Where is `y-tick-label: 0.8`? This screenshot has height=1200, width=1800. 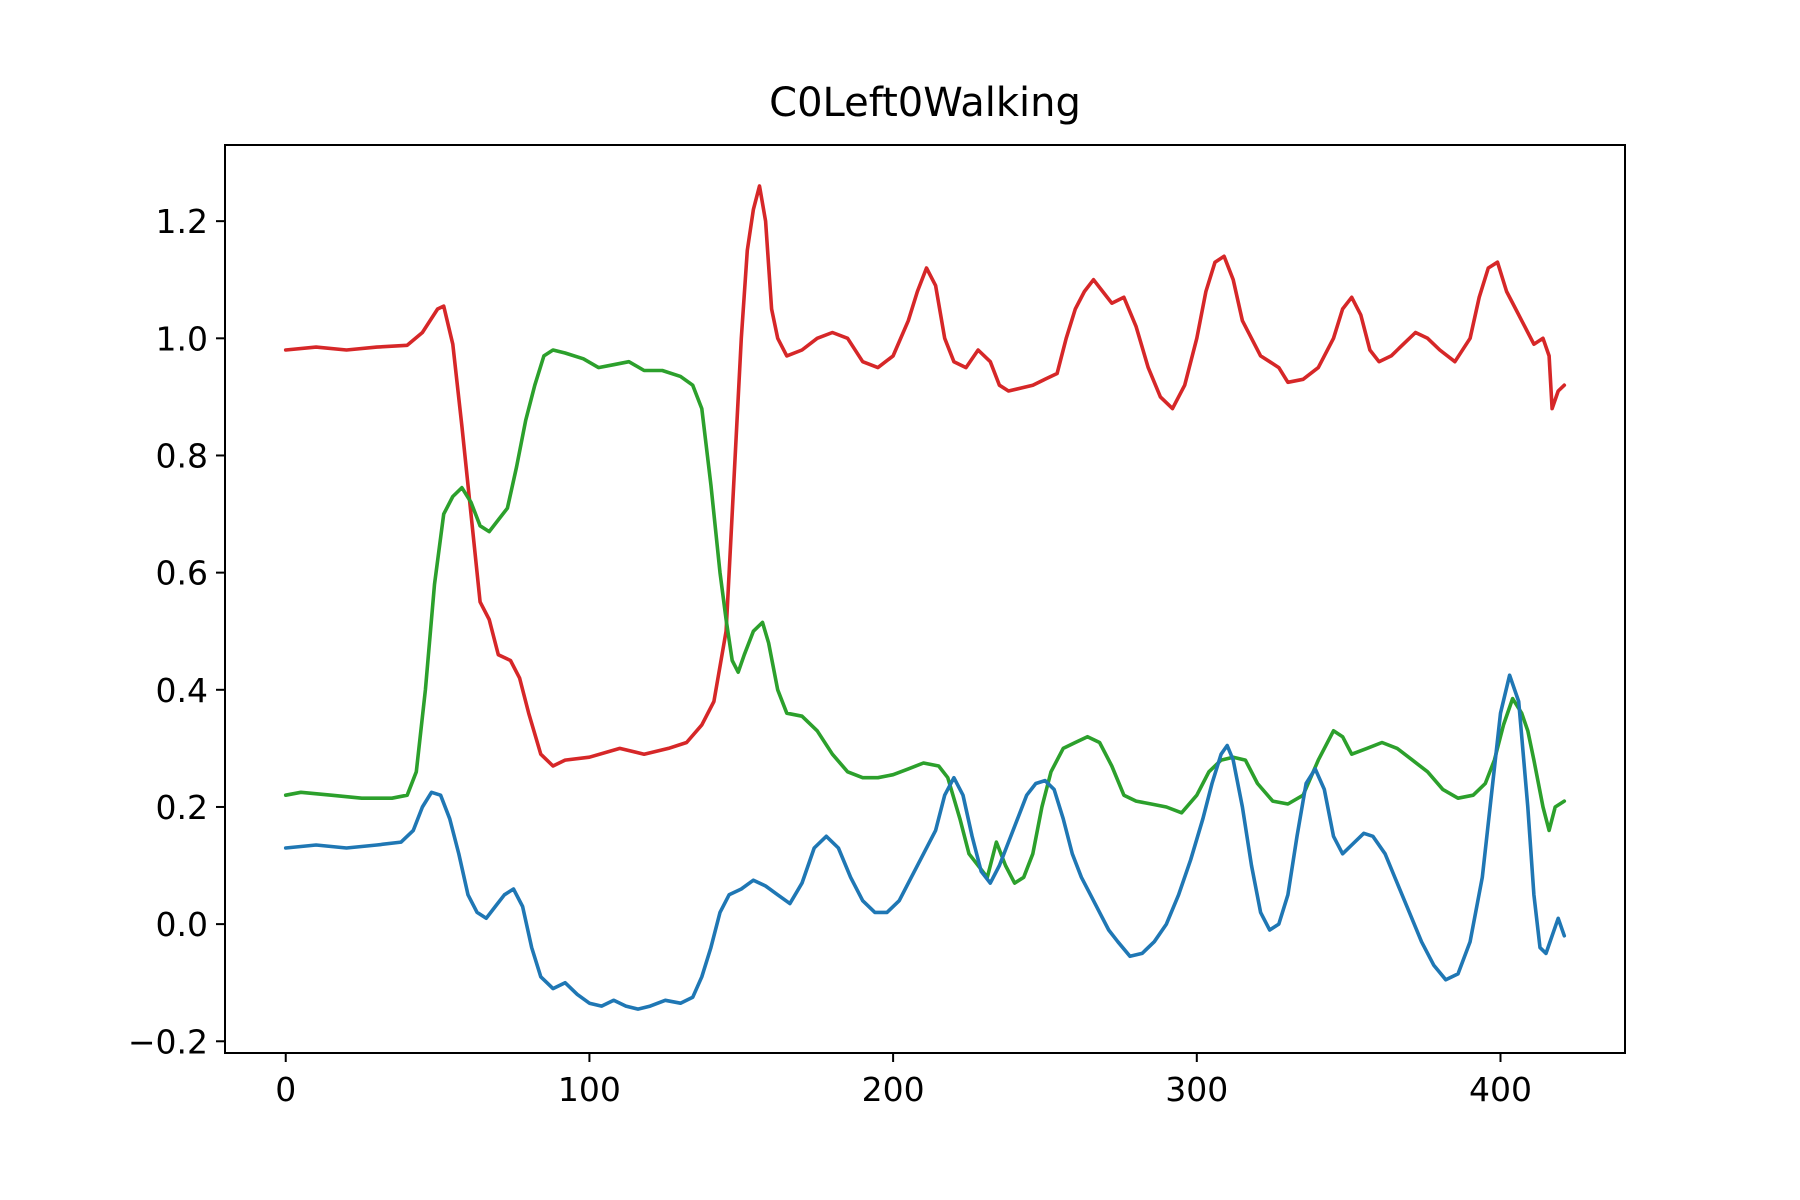
y-tick-label: 0.8 is located at coordinates (182, 455).